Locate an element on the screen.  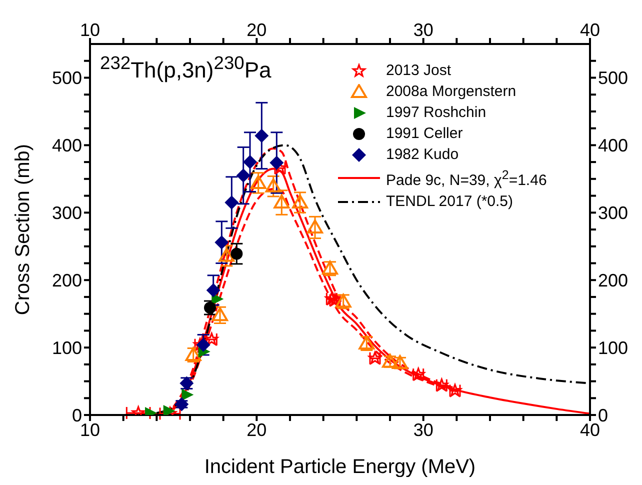
y-tick-label: 300 is located at coordinates (67, 213).